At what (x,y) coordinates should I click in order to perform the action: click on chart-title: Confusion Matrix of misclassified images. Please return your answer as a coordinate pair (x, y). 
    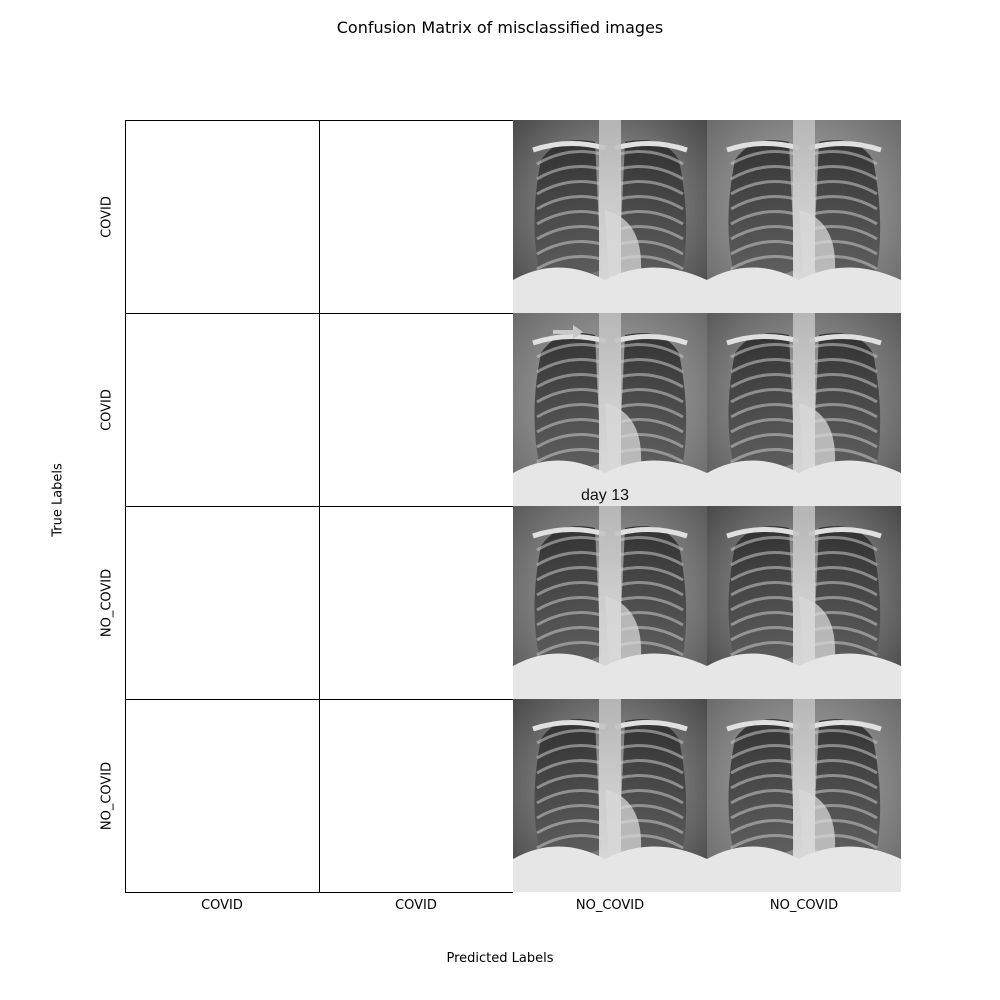
    Looking at the image, I should click on (500, 27).